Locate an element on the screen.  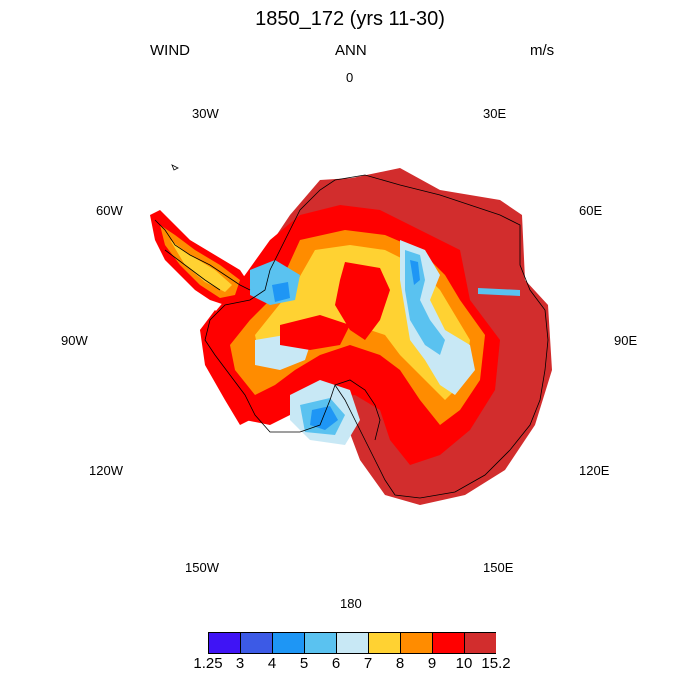
lon-label-180: 180 is located at coordinates (351, 603).